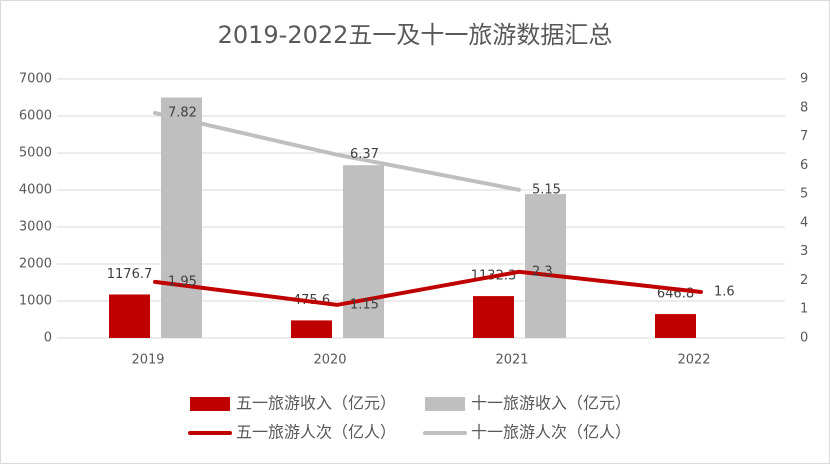 The image size is (830, 464). What do you see at coordinates (35, 190) in the screenshot?
I see `y-tick-label: 4000` at bounding box center [35, 190].